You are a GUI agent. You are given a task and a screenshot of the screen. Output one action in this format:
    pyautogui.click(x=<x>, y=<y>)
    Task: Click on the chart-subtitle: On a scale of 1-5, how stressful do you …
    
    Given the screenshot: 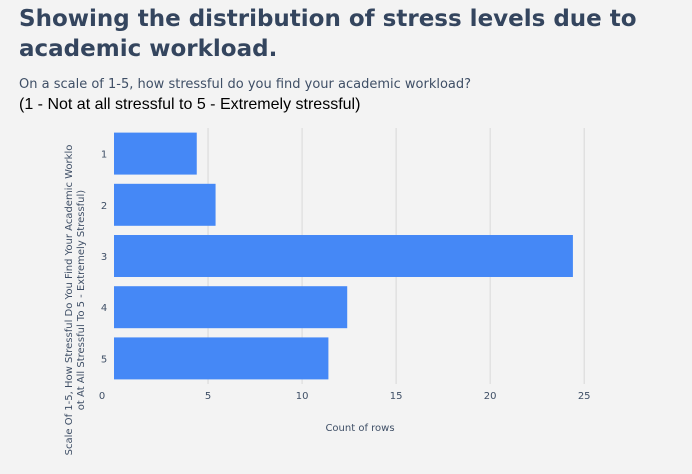 What is the action you would take?
    pyautogui.click(x=245, y=84)
    